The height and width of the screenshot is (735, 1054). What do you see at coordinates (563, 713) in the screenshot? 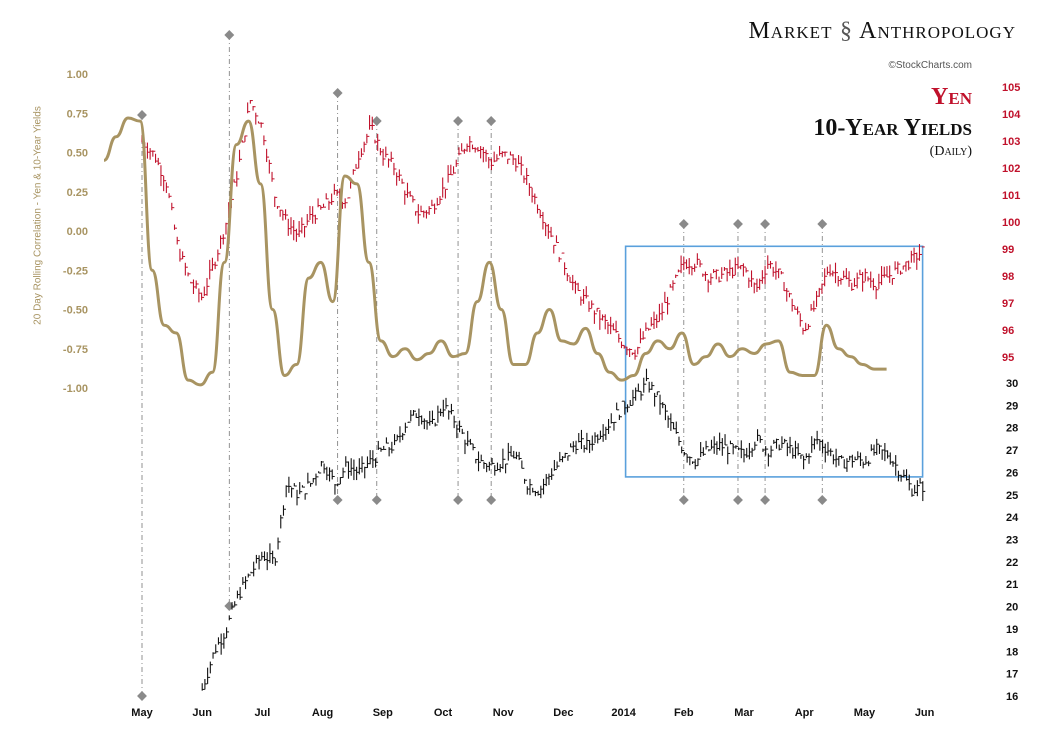
I see `x-tick-label: Dec` at bounding box center [563, 713].